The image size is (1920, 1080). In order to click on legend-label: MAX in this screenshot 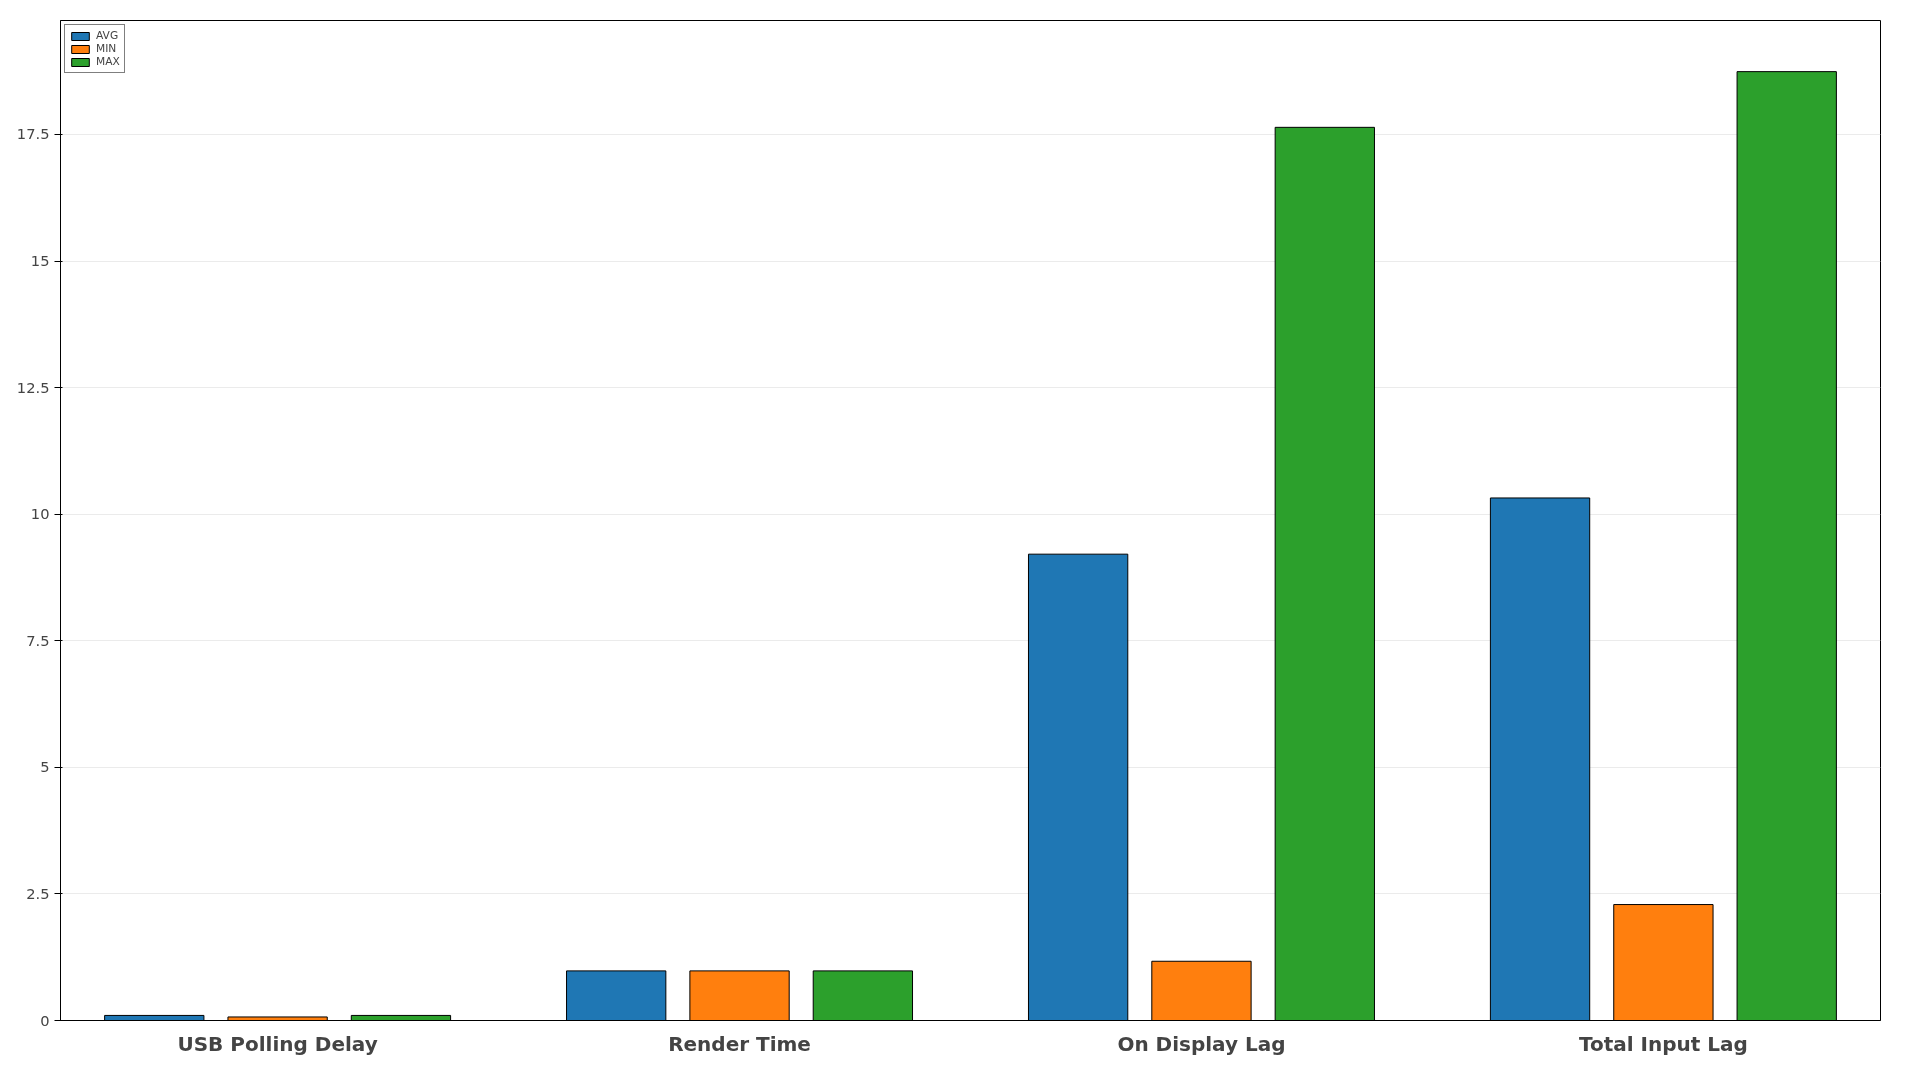, I will do `click(108, 61)`.